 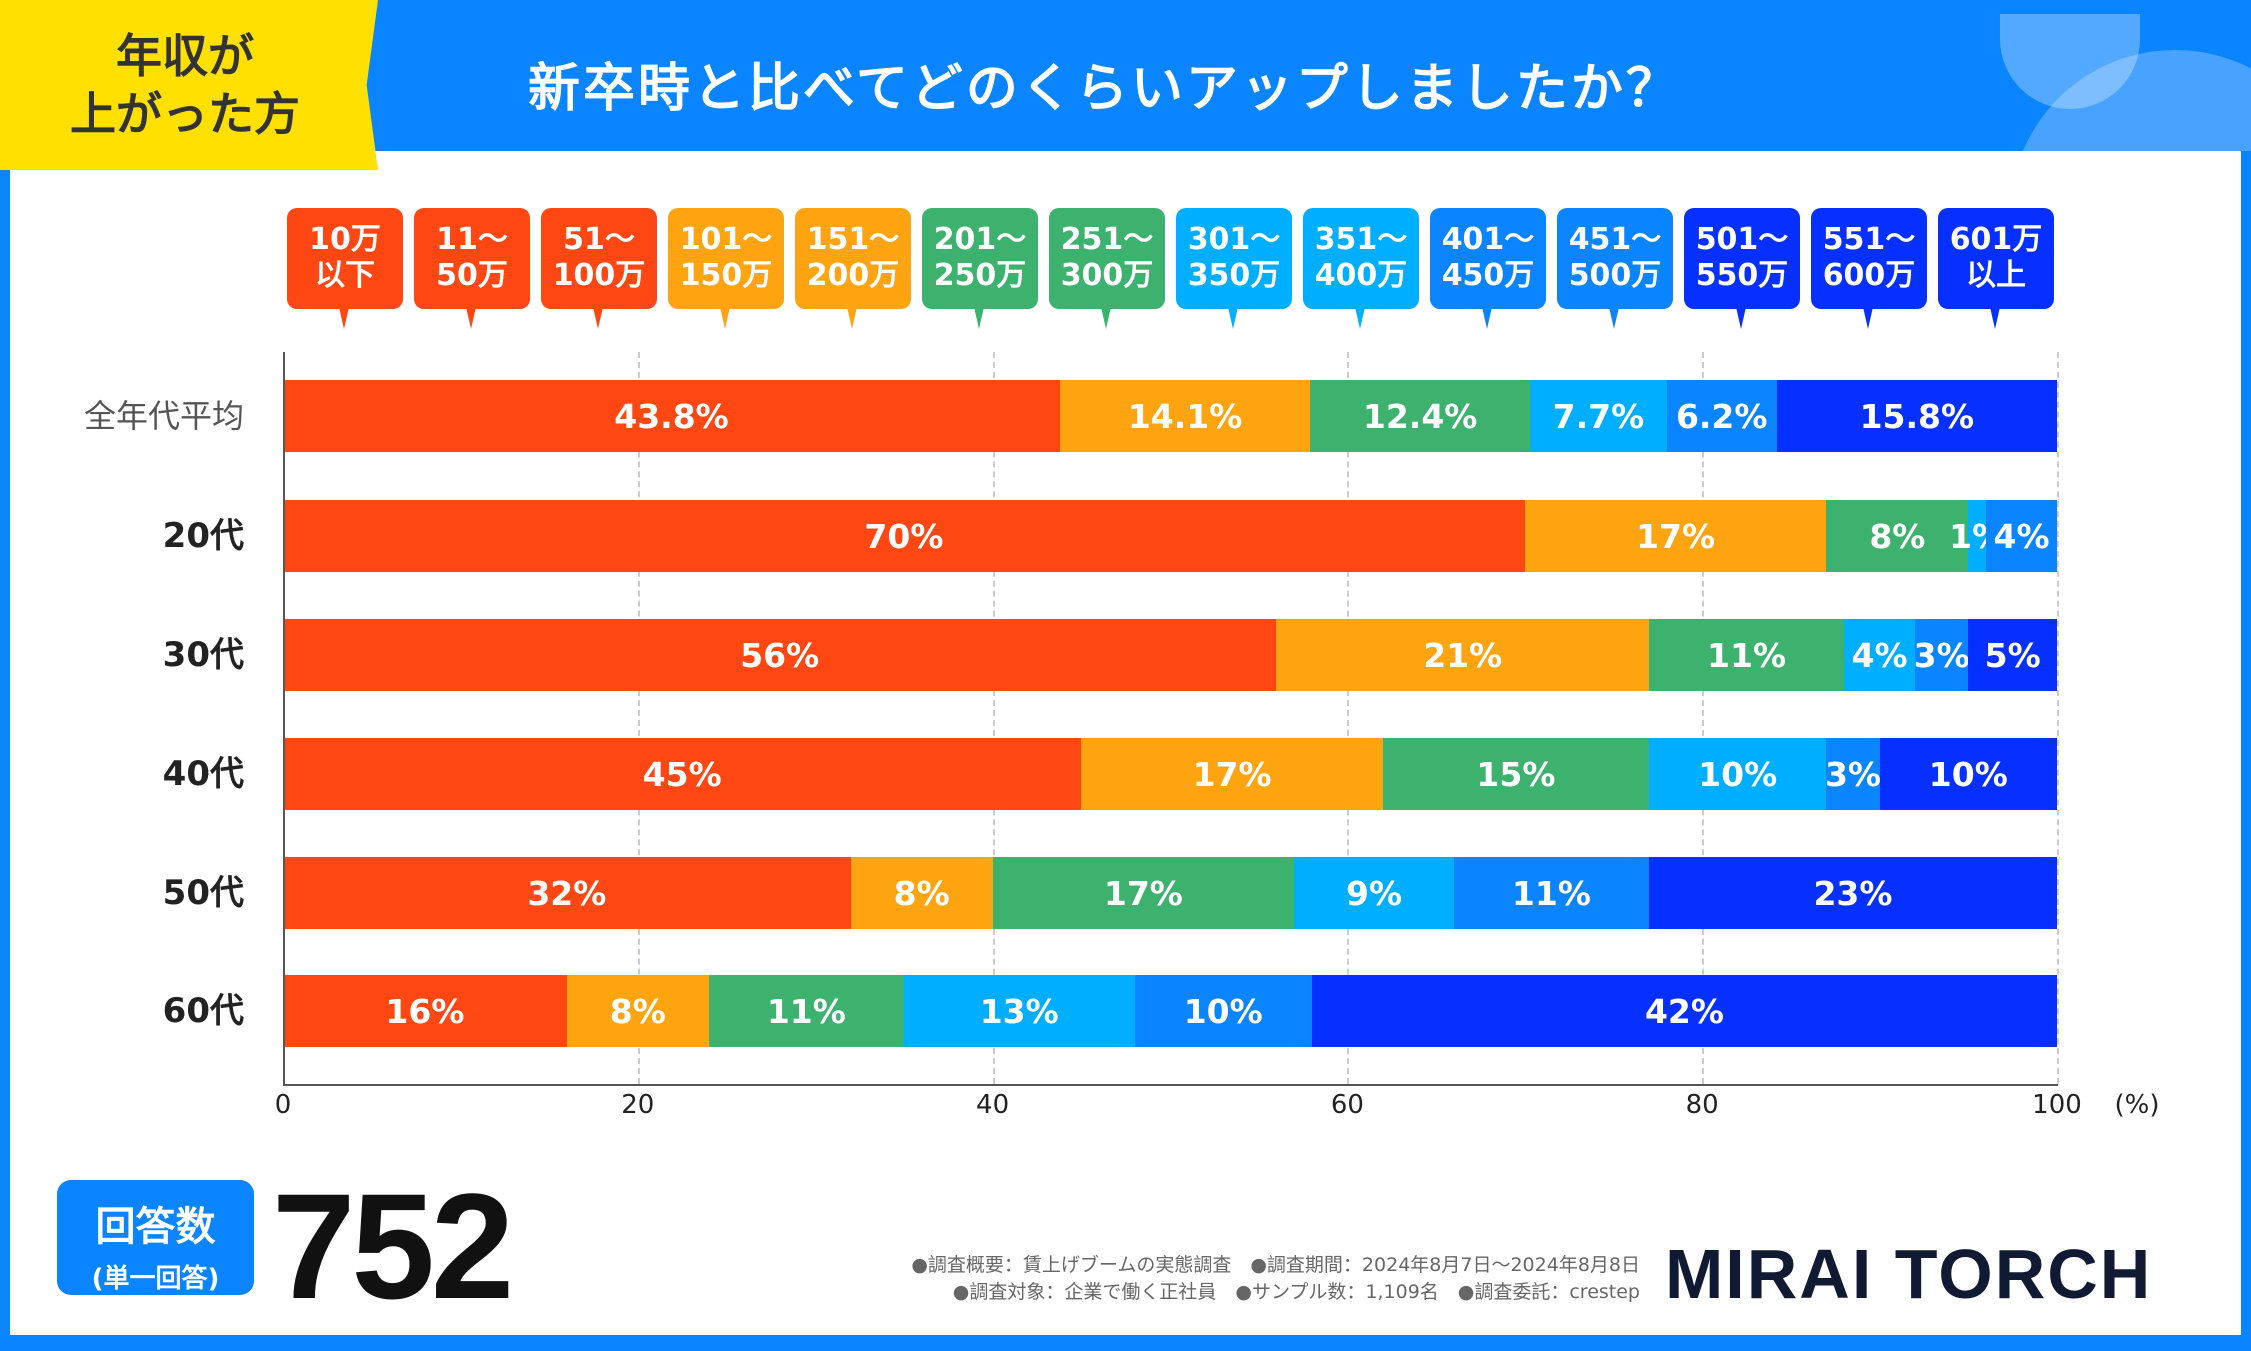 What do you see at coordinates (203, 1011) in the screenshot?
I see `row-label: 60代` at bounding box center [203, 1011].